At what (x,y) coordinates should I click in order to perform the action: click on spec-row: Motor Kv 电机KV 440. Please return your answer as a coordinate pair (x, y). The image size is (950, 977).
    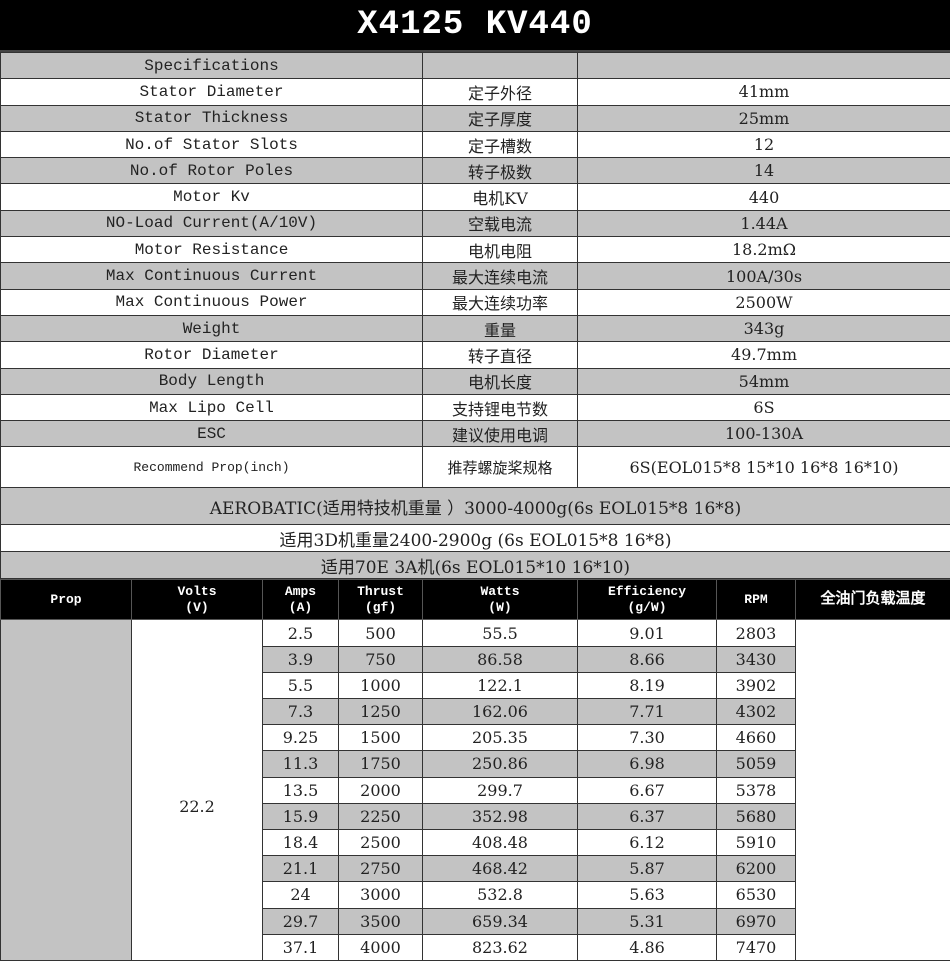
    Looking at the image, I should click on (475, 197).